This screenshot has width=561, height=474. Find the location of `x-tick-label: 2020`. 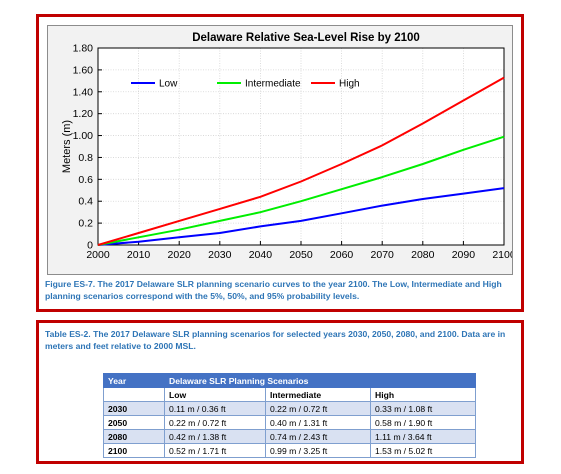

x-tick-label: 2020 is located at coordinates (180, 255).